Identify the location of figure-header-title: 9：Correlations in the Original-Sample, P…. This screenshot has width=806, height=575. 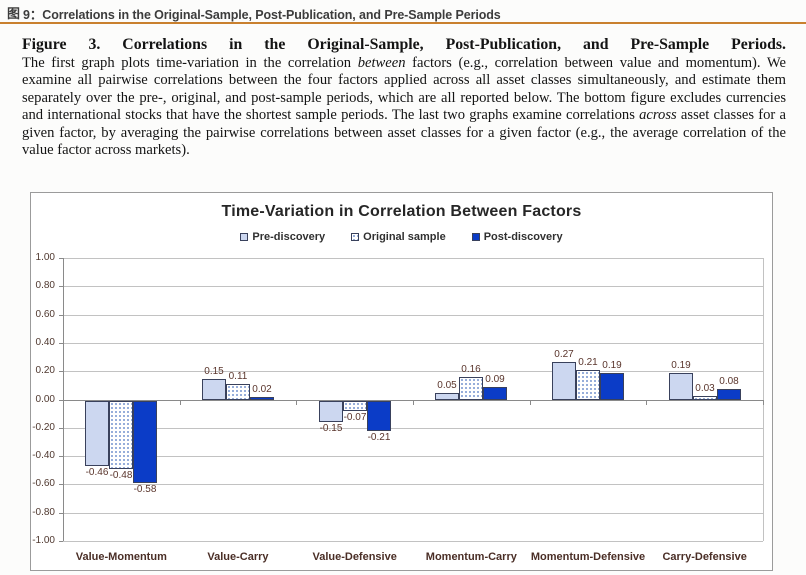
(262, 15).